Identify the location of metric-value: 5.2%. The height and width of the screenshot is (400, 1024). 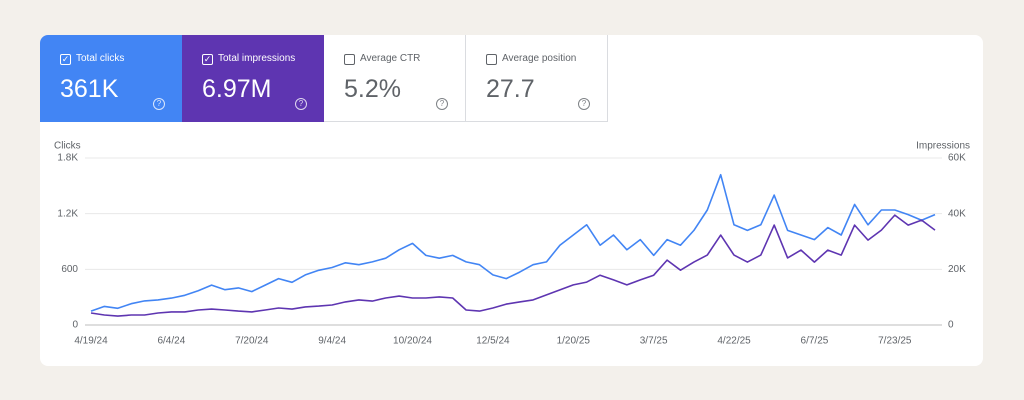
(372, 89).